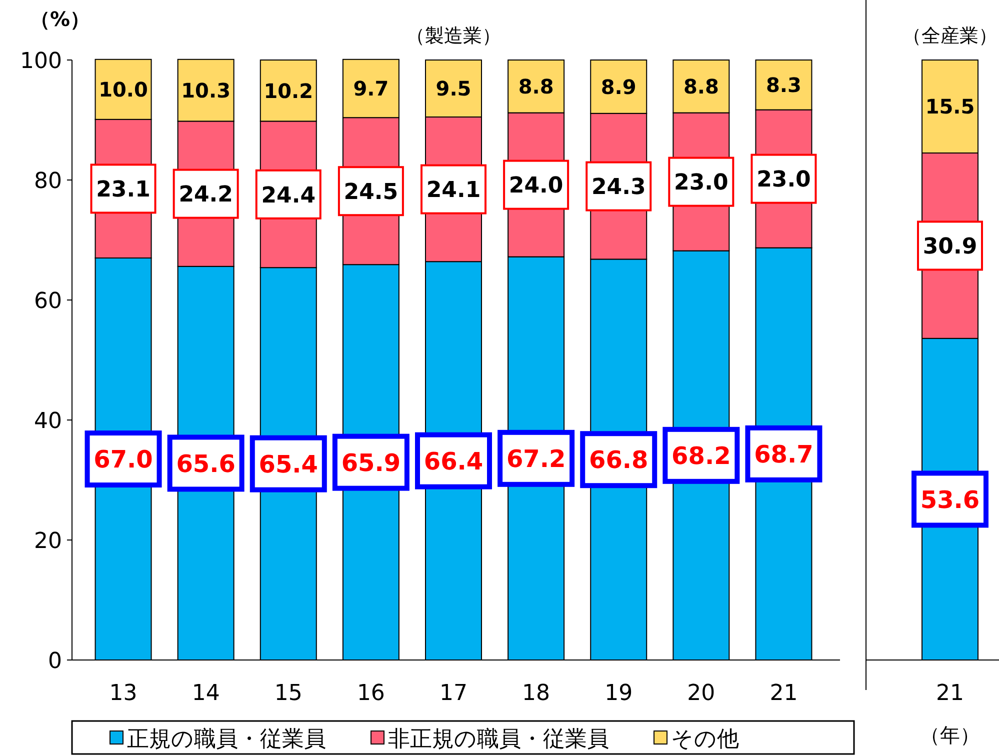 Image resolution: width=999 pixels, height=756 pixels. Describe the element at coordinates (205, 195) in the screenshot. I see `data-label: 24.2` at that location.